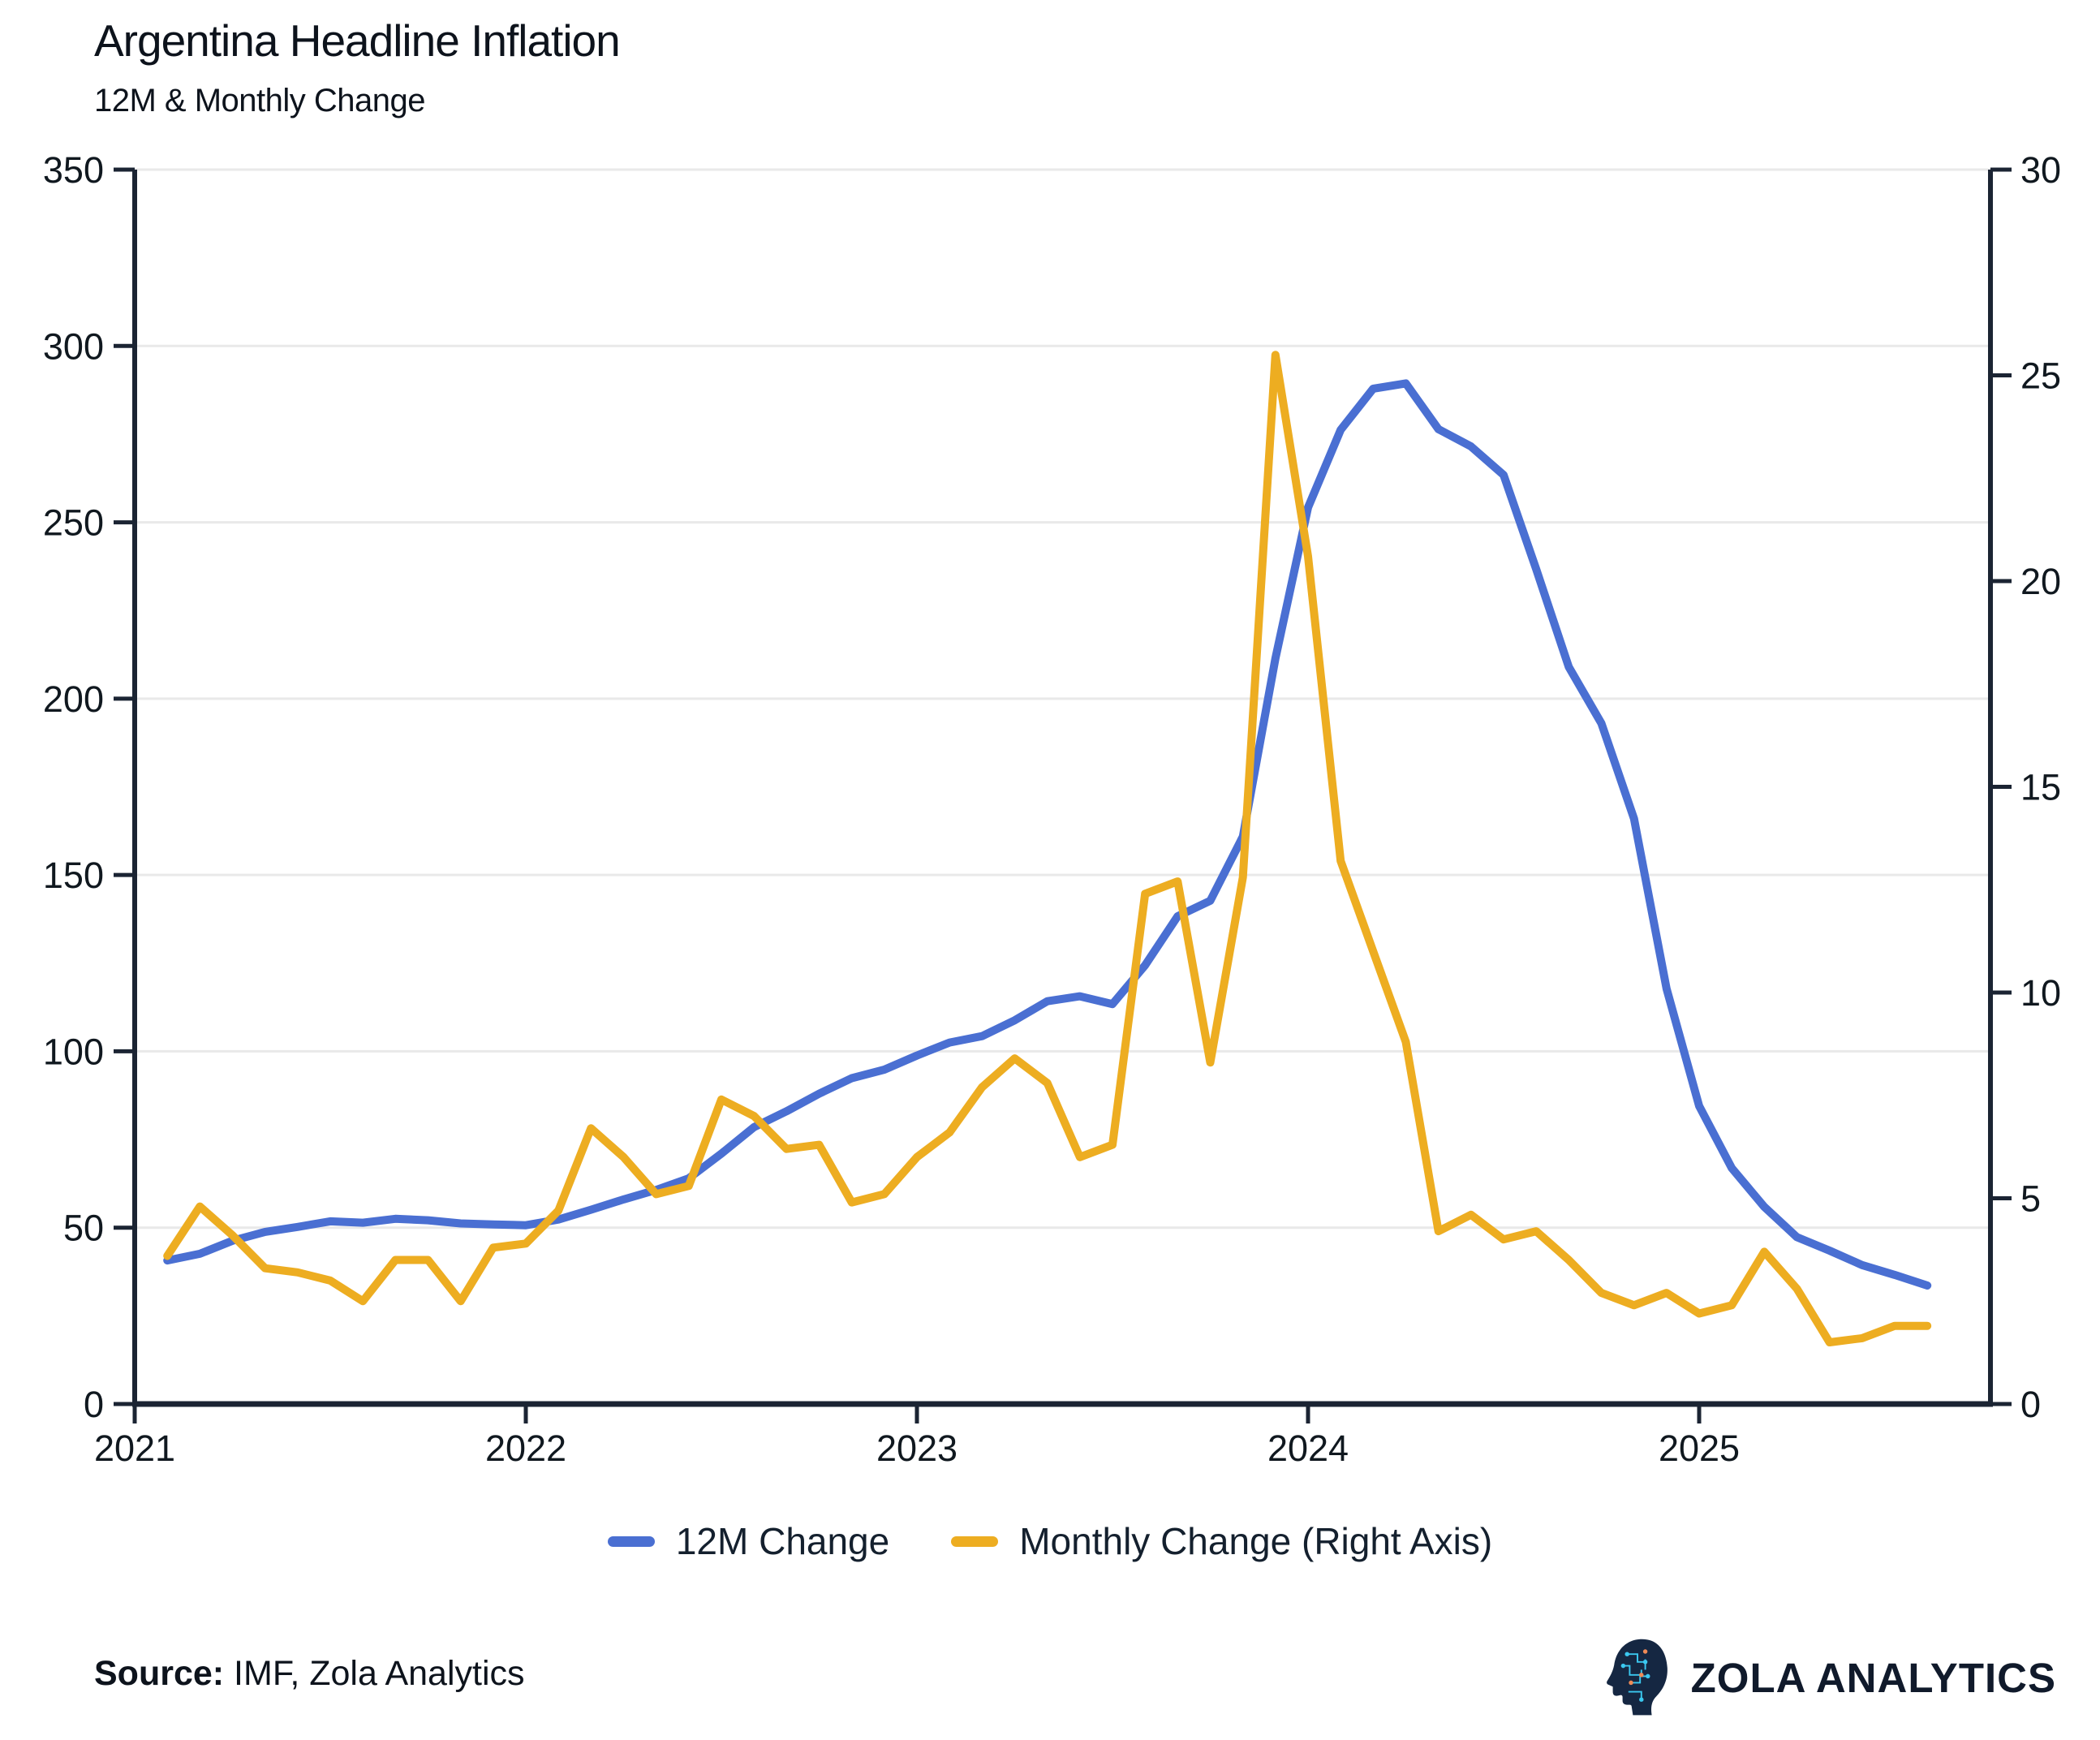 This screenshot has height=1740, width=2100. I want to click on y-right-tick-label: 20, so click(2040, 581).